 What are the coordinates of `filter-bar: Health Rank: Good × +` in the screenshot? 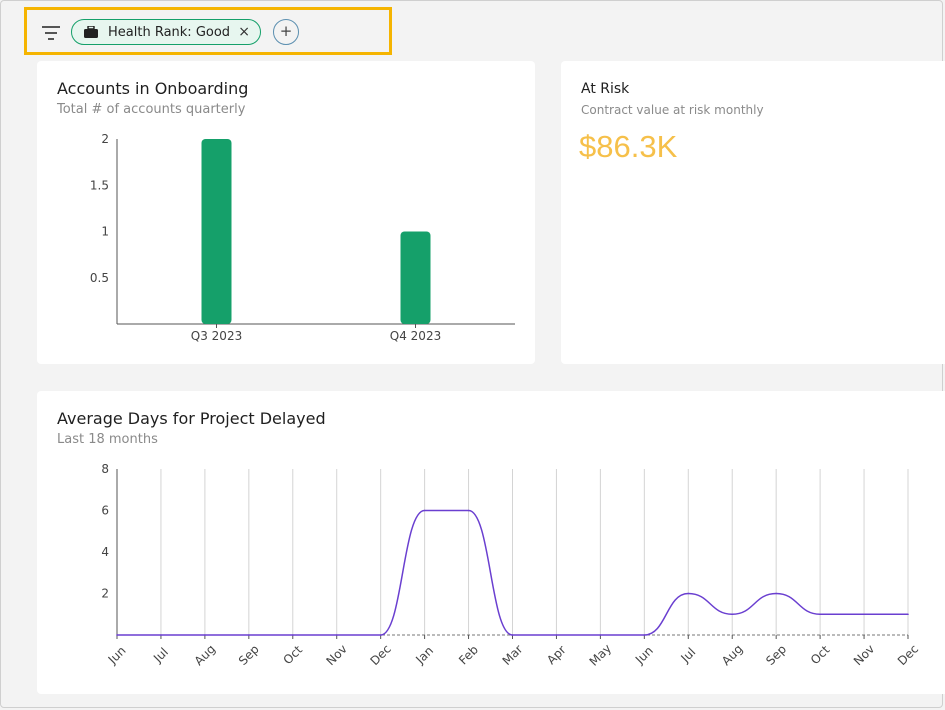 It's located at (208, 31).